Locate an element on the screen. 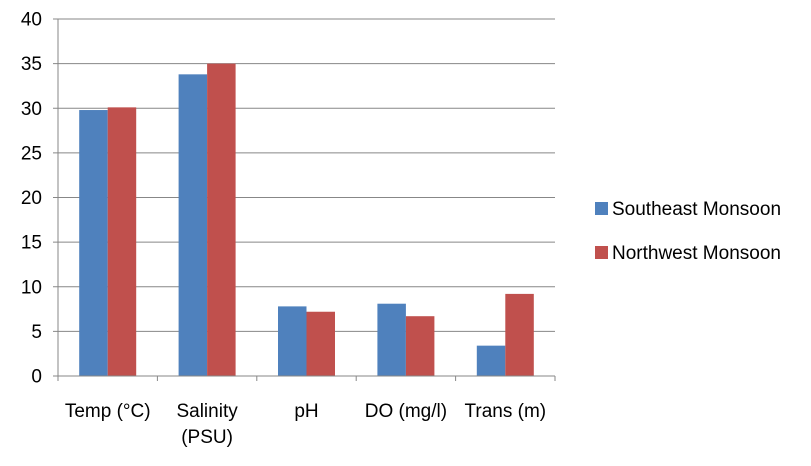  legend-label: Northwest Monsoon is located at coordinates (696, 253).